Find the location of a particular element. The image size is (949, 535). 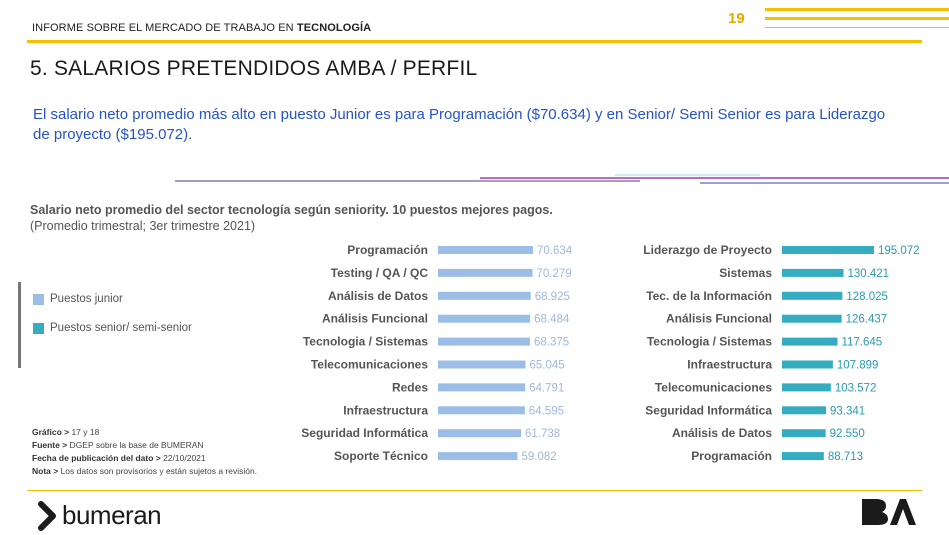

value-label: 64.595 is located at coordinates (546, 411).